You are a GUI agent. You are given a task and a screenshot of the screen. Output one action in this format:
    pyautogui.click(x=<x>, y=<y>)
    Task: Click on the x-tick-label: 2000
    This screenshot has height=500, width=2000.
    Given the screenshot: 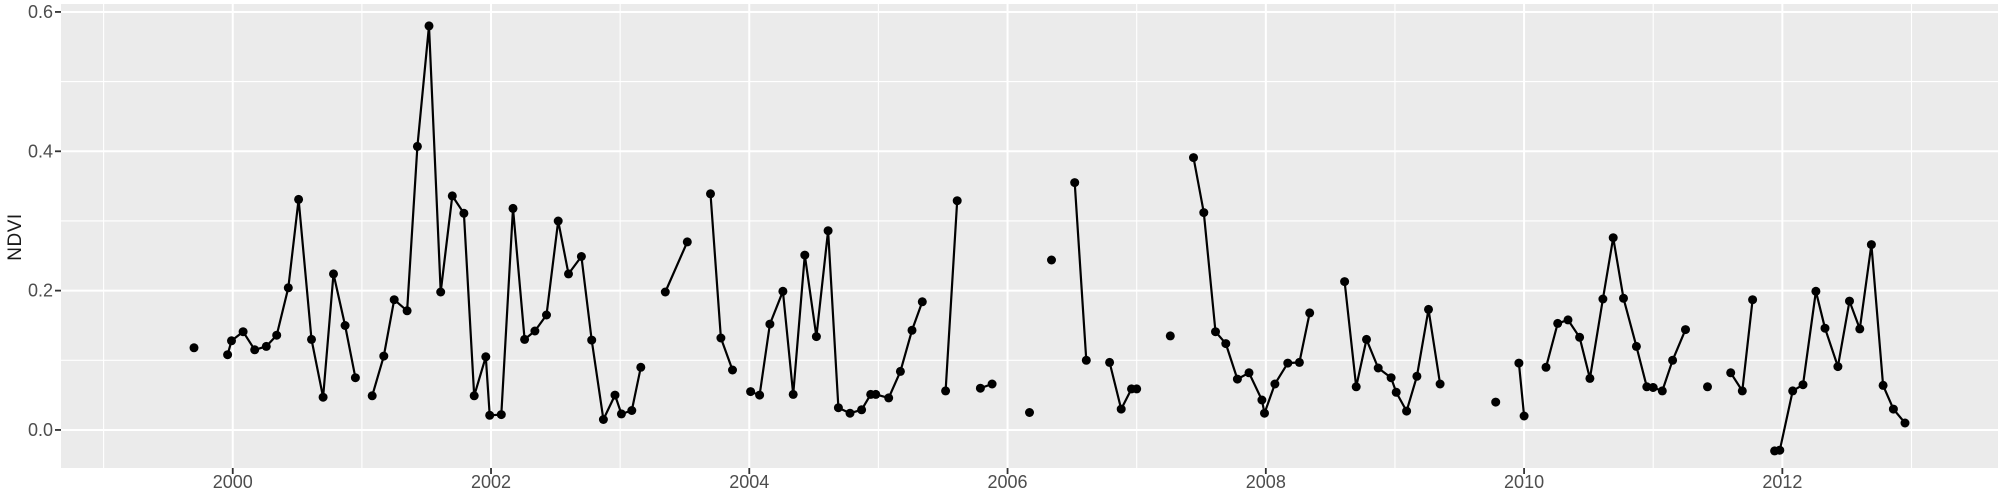 What is the action you would take?
    pyautogui.click(x=233, y=482)
    